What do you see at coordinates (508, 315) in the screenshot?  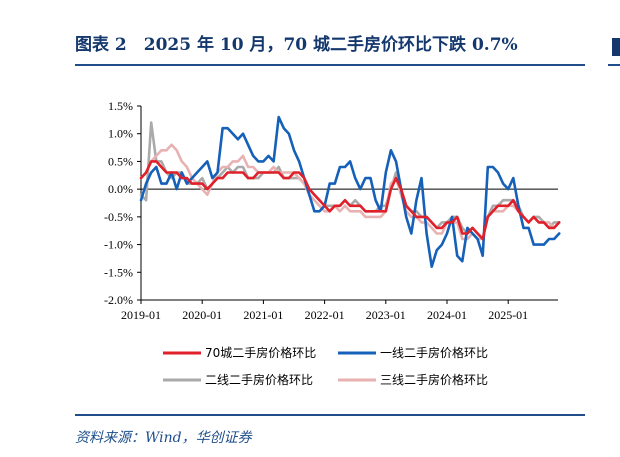 I see `x-tick-label: 2025-01` at bounding box center [508, 315].